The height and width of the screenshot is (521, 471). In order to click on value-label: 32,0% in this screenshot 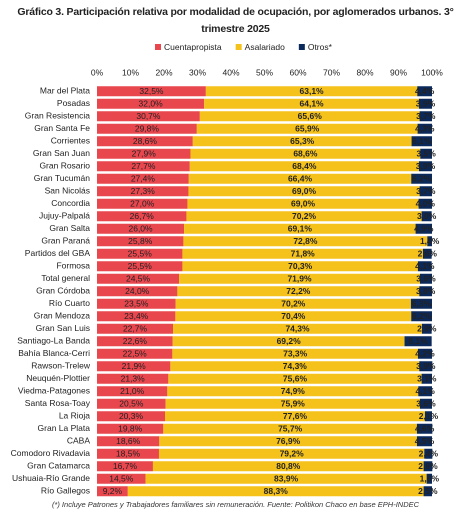, I will do `click(151, 104)`.